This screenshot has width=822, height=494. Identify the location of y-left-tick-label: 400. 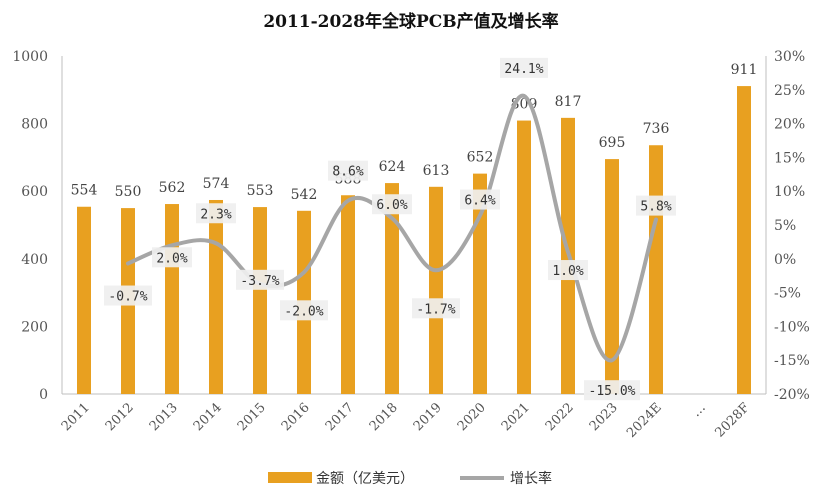
(34, 260).